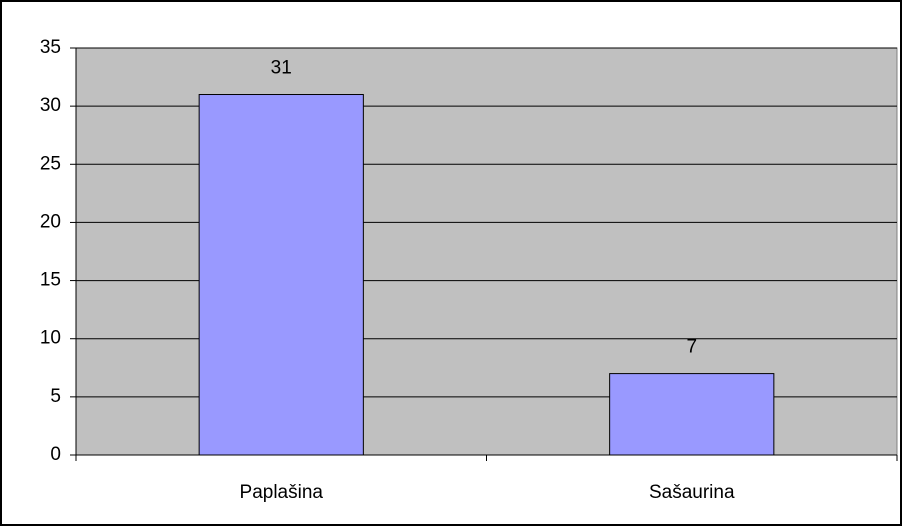  What do you see at coordinates (691, 347) in the screenshot?
I see `data-label: 7` at bounding box center [691, 347].